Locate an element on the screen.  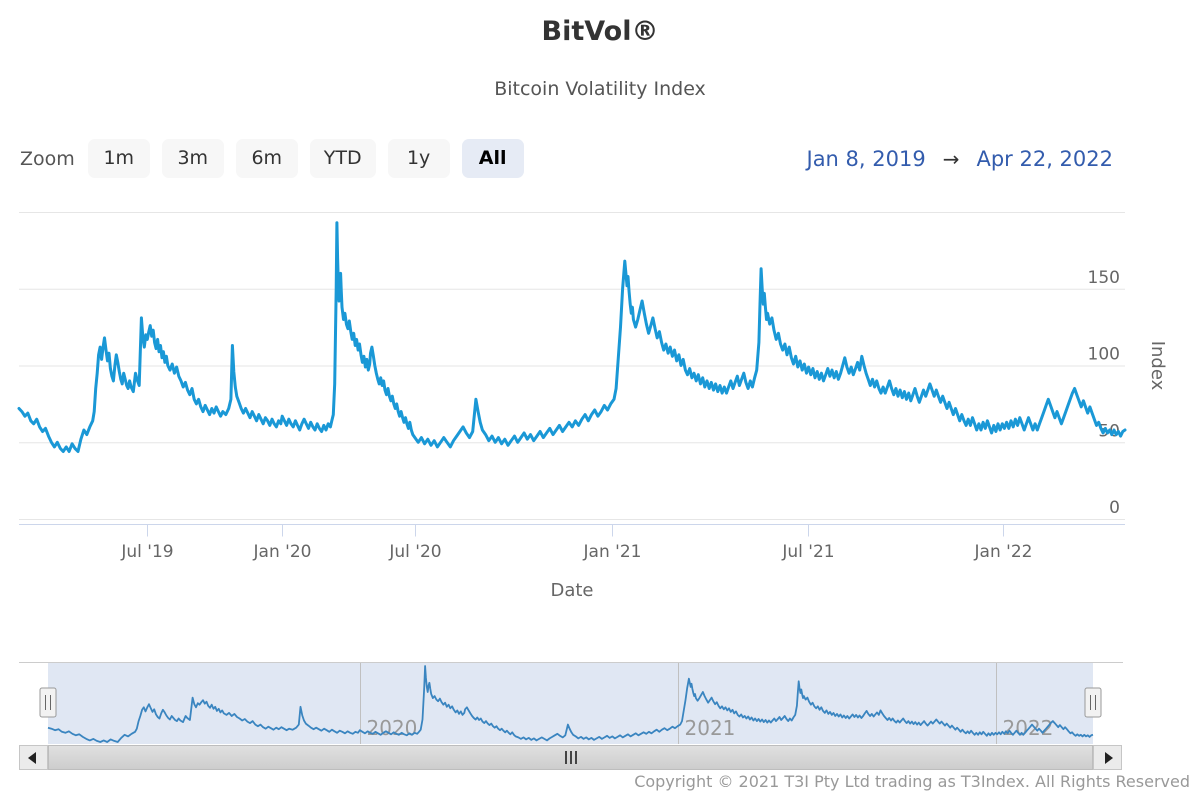
range-date-inputs: Jan 8, 2019 → Apr 22, 2022 is located at coordinates (960, 158).